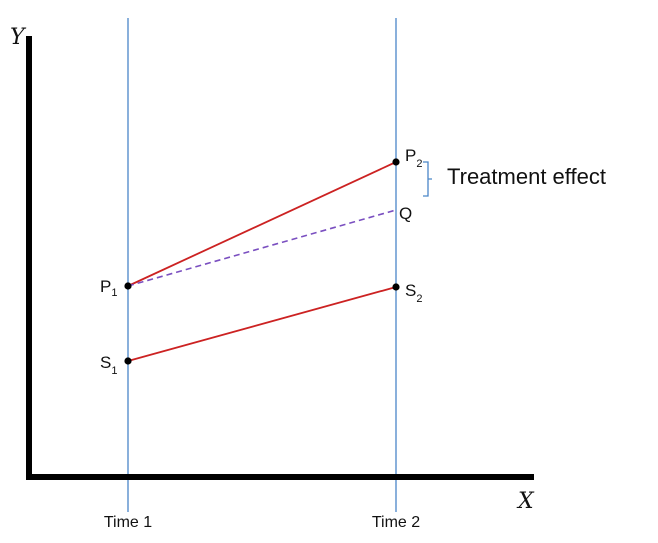 Image resolution: width=658 pixels, height=543 pixels. What do you see at coordinates (128, 361) in the screenshot?
I see `point-s1` at bounding box center [128, 361].